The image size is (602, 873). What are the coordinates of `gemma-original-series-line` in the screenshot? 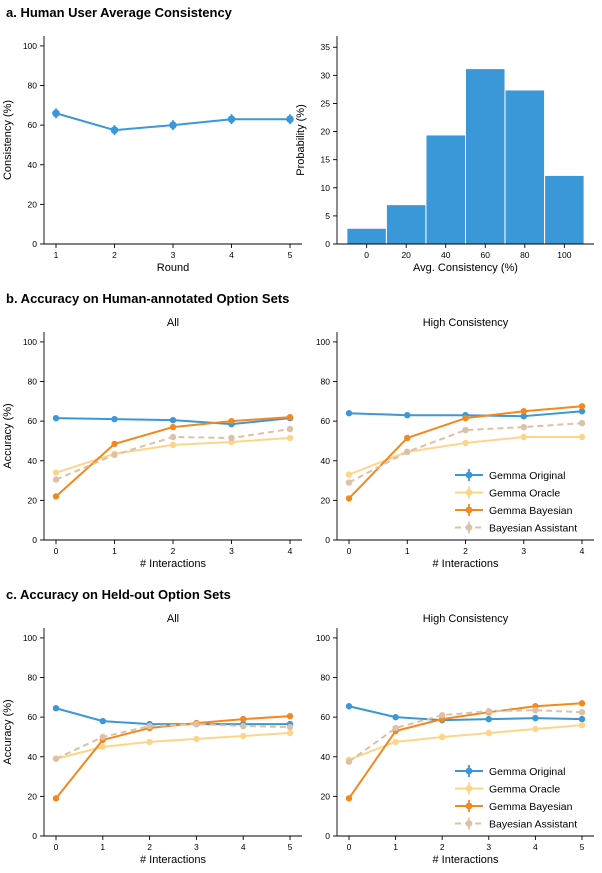 It's located at (172, 716).